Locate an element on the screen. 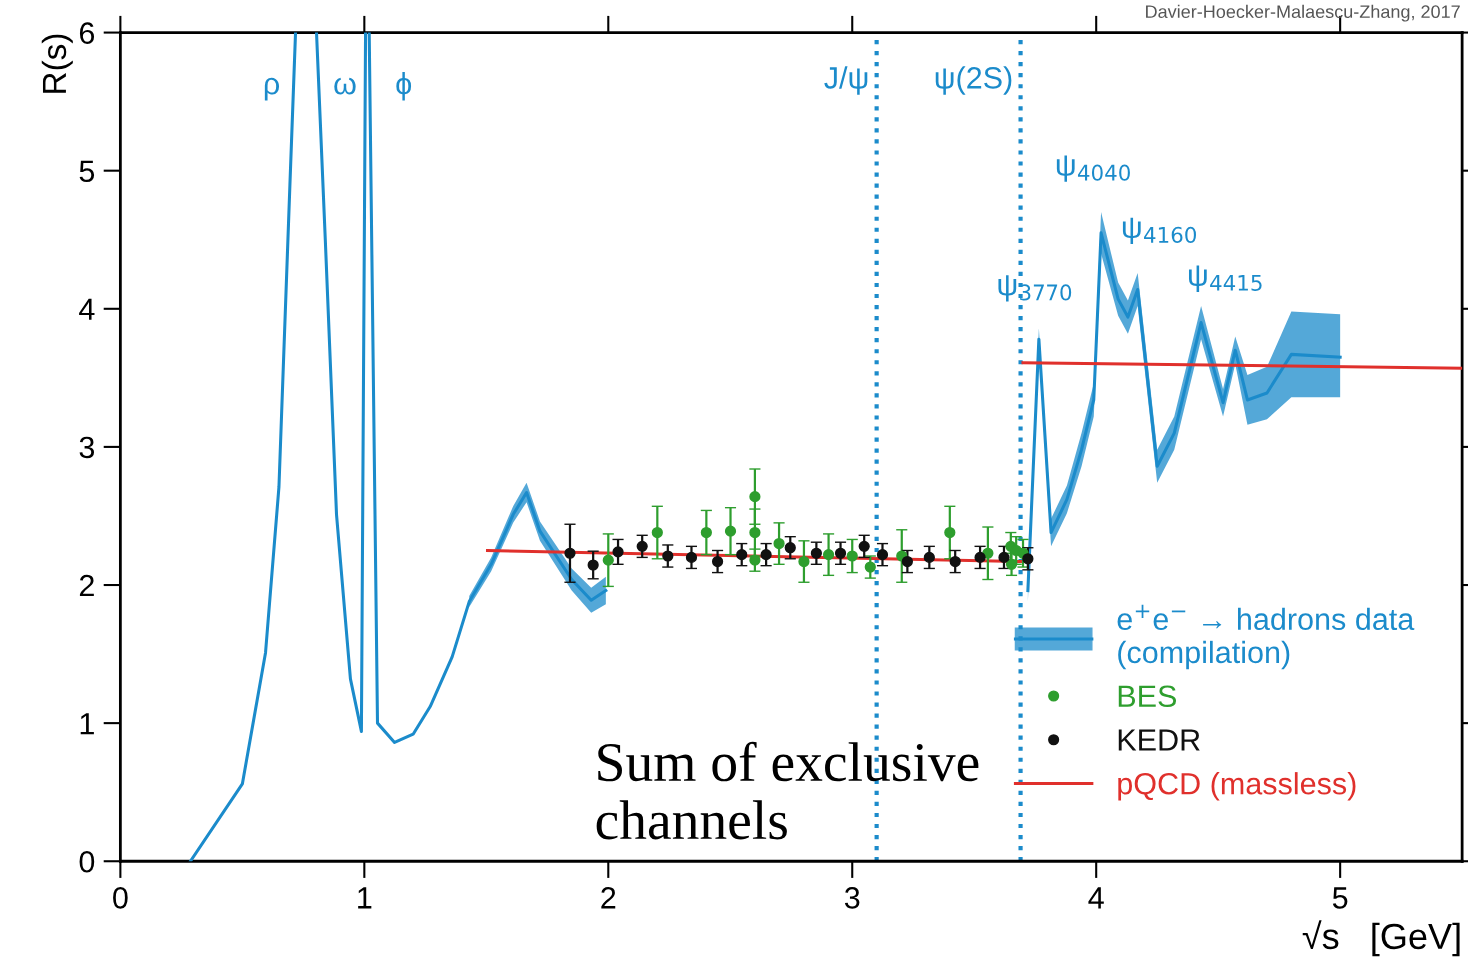  x-tick-label: 1 is located at coordinates (365, 898).